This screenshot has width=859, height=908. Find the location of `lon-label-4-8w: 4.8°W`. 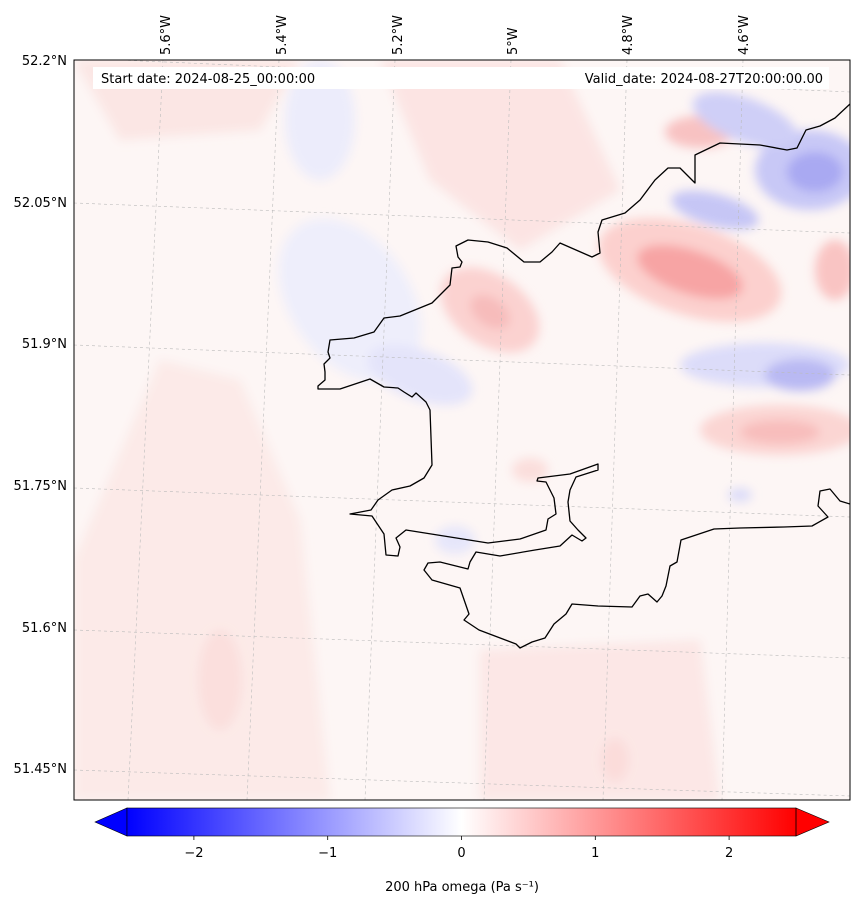

lon-label-4-8w: 4.8°W is located at coordinates (628, 35).